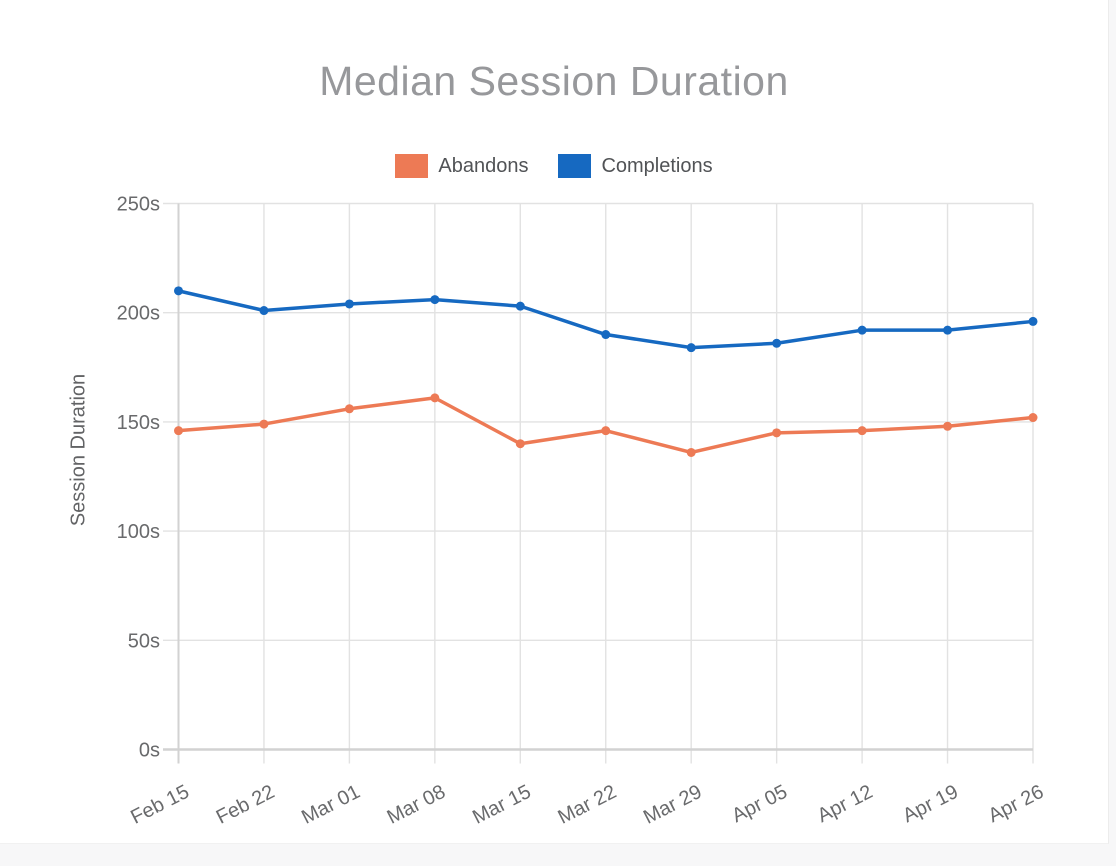  I want to click on abandons-swatch-icon, so click(412, 166).